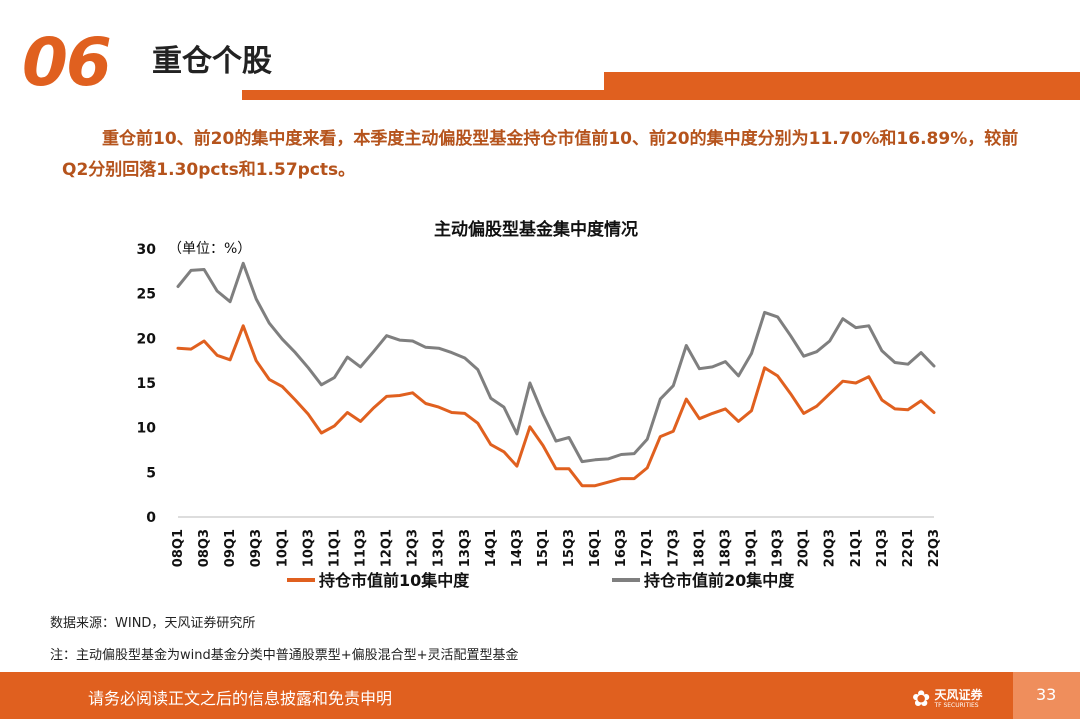 The height and width of the screenshot is (719, 1080). I want to click on x-tick-label: 21Q1, so click(856, 548).